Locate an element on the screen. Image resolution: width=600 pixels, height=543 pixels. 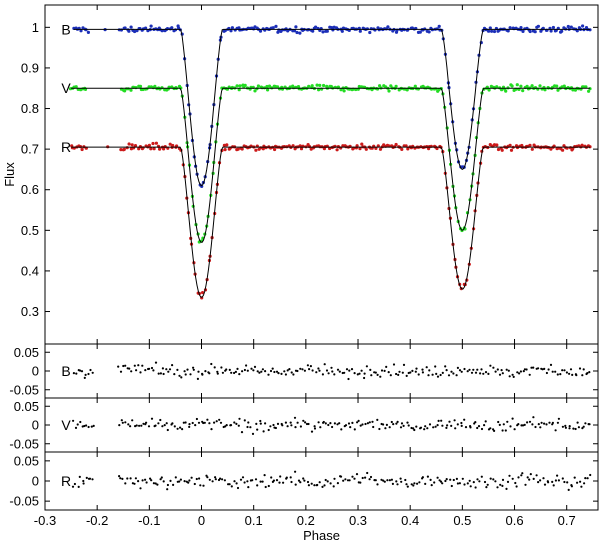
series-V-label: V is located at coordinates (66, 88).